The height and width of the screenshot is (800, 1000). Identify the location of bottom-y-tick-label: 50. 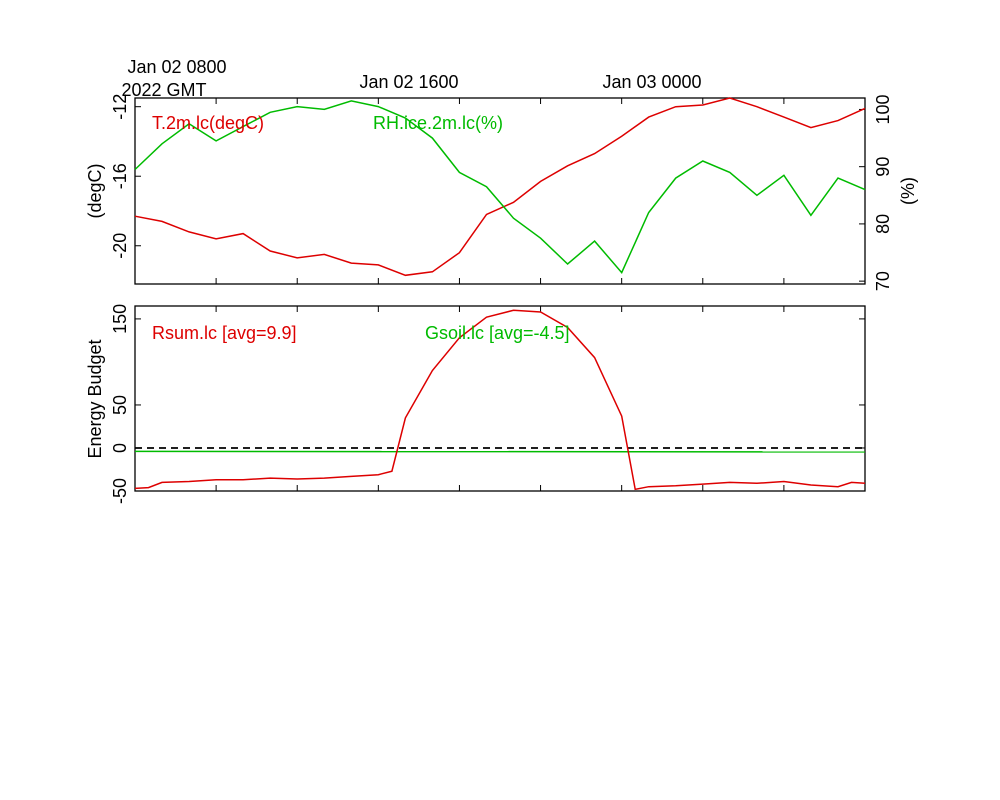
(120, 405).